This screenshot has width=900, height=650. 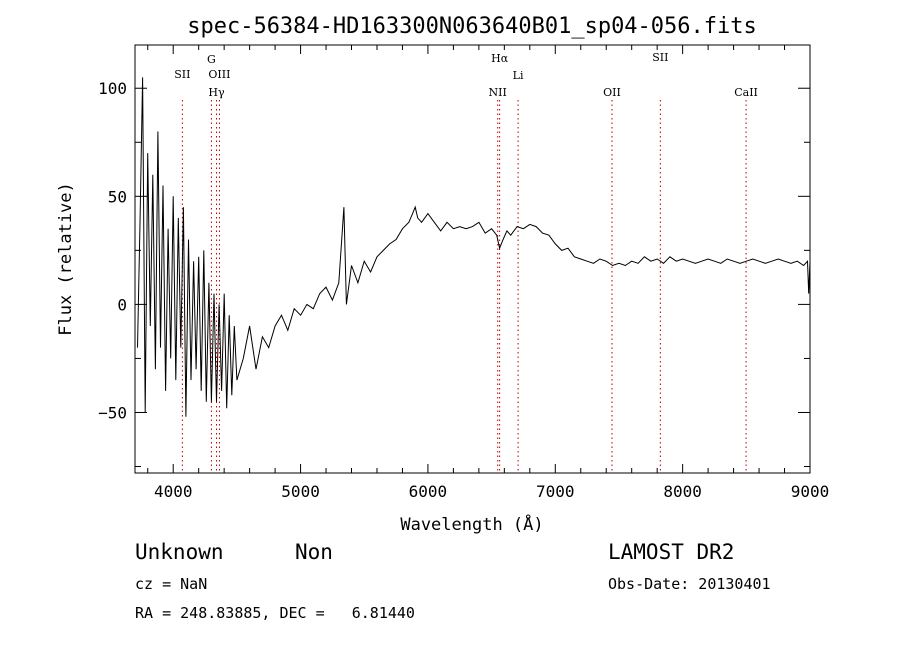 What do you see at coordinates (518, 75) in the screenshot?
I see `spectral-line-label: Li` at bounding box center [518, 75].